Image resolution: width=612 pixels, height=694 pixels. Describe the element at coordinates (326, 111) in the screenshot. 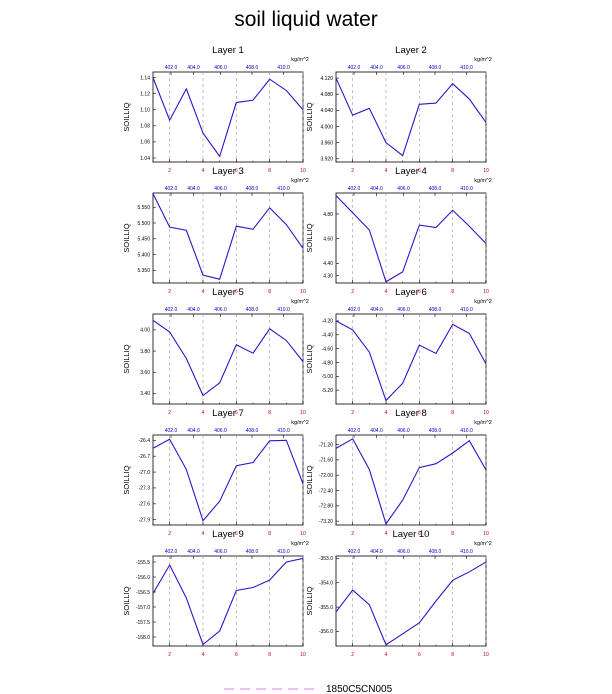

I see `panel-2-ytick-label: 4.040` at that location.